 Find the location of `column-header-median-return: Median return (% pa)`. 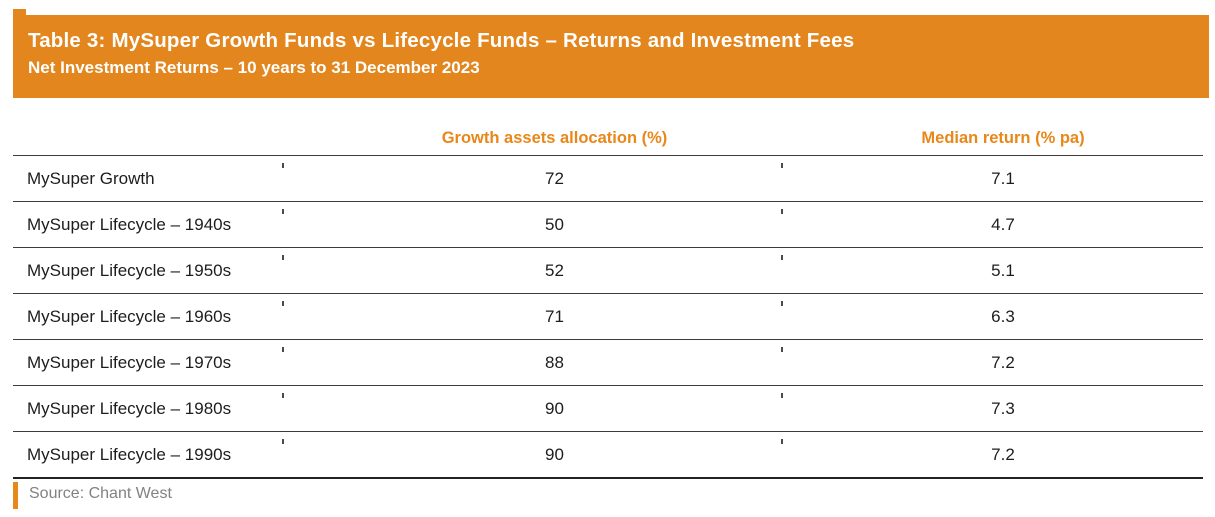

column-header-median-return: Median return (% pa) is located at coordinates (1003, 138).